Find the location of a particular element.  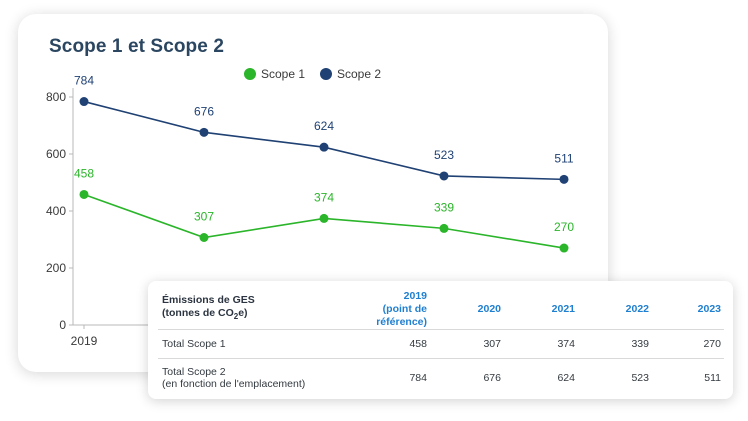

table-header-ghg: Émissions de GES (tonnes de CO2e) is located at coordinates (242, 309).